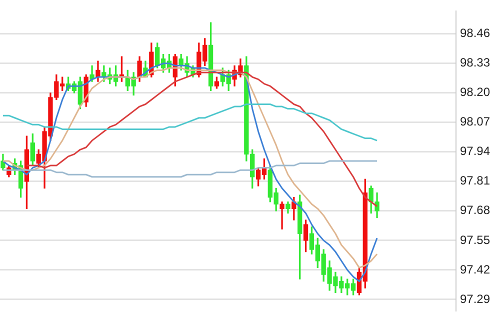 The width and height of the screenshot is (500, 322). What do you see at coordinates (475, 151) in the screenshot?
I see `y-tick-label: 97.94` at bounding box center [475, 151].